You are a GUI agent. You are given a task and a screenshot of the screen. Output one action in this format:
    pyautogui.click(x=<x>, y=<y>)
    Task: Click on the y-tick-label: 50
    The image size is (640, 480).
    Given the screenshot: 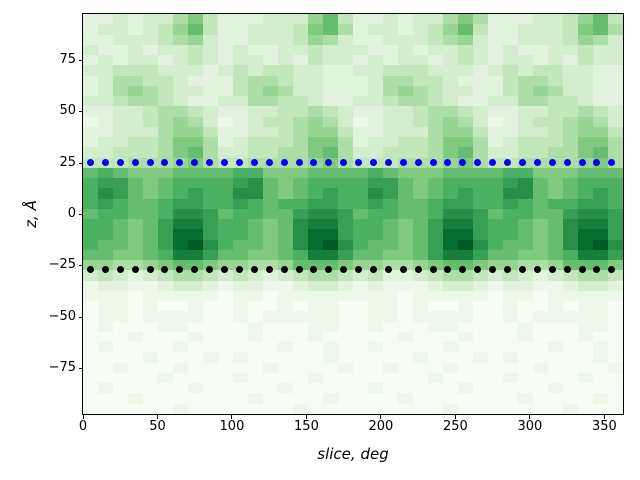 What is the action you would take?
    pyautogui.click(x=67, y=111)
    